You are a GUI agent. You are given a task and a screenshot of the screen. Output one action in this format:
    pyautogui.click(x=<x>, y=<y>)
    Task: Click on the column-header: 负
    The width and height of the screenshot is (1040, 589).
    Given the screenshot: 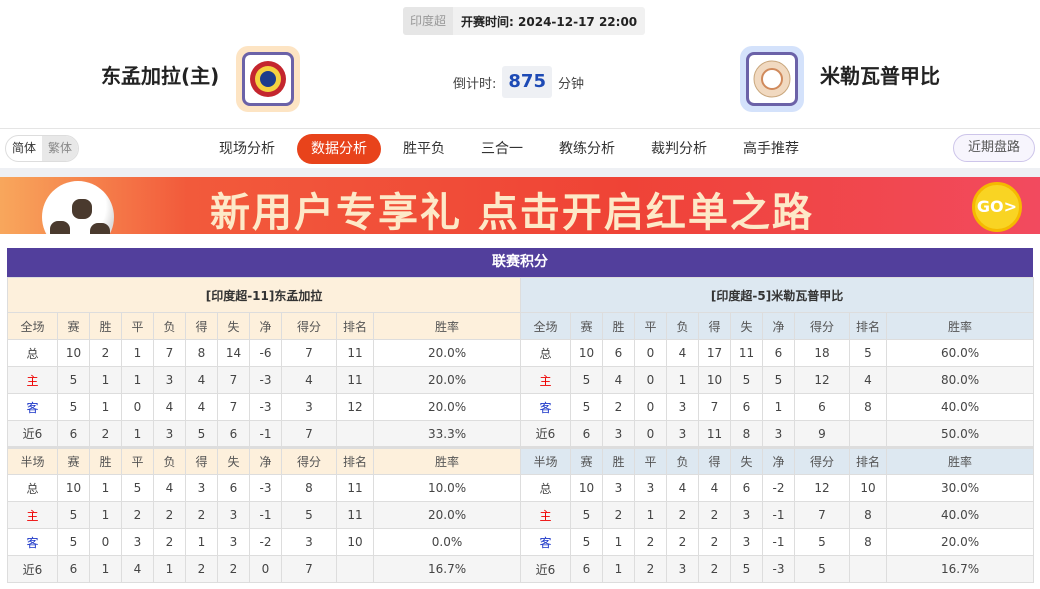 What is the action you would take?
    pyautogui.click(x=682, y=460)
    